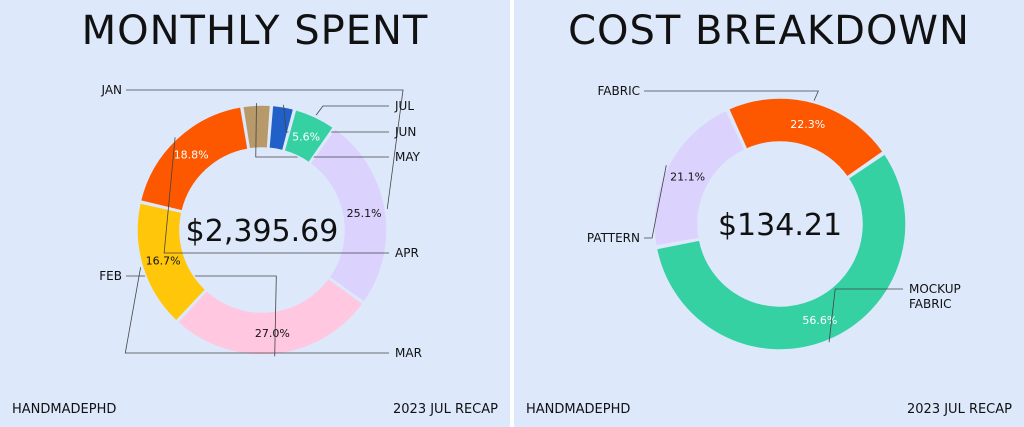 The width and height of the screenshot is (1024, 427). What do you see at coordinates (408, 157) in the screenshot?
I see `category-label-may: MAY` at bounding box center [408, 157].